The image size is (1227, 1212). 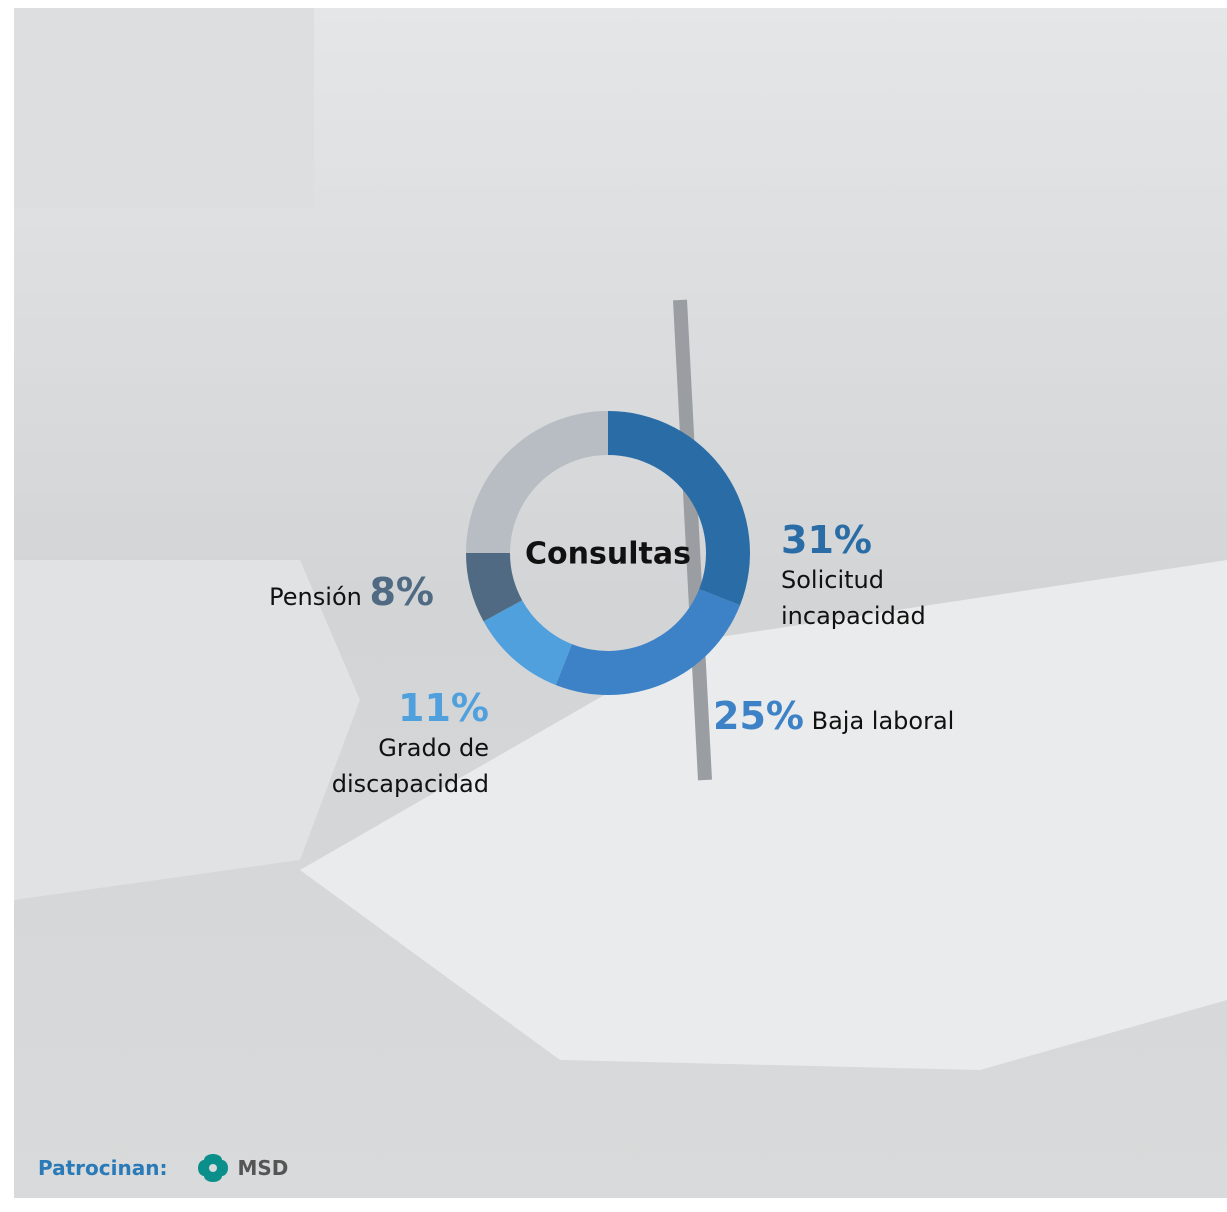 What do you see at coordinates (883, 721) in the screenshot?
I see `category-label: Baja laboral` at bounding box center [883, 721].